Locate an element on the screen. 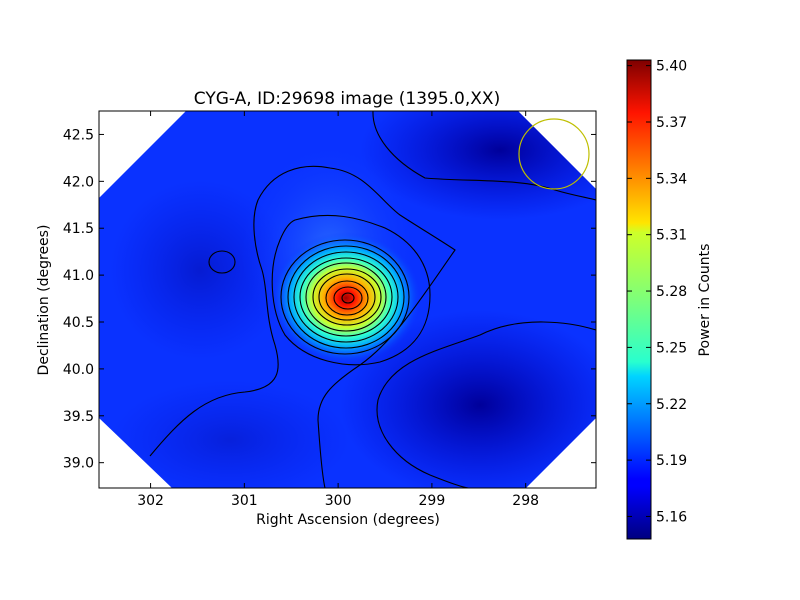  colorbar-tick-label: 5.37 is located at coordinates (671, 123).